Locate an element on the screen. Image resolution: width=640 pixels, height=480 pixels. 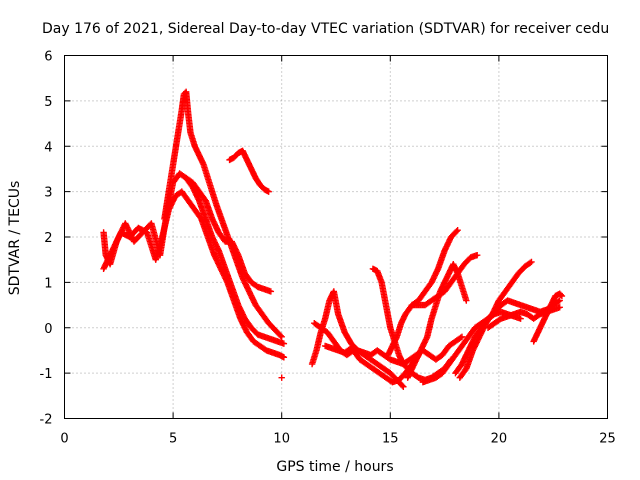
x-tick-label: 0 is located at coordinates (64, 439).